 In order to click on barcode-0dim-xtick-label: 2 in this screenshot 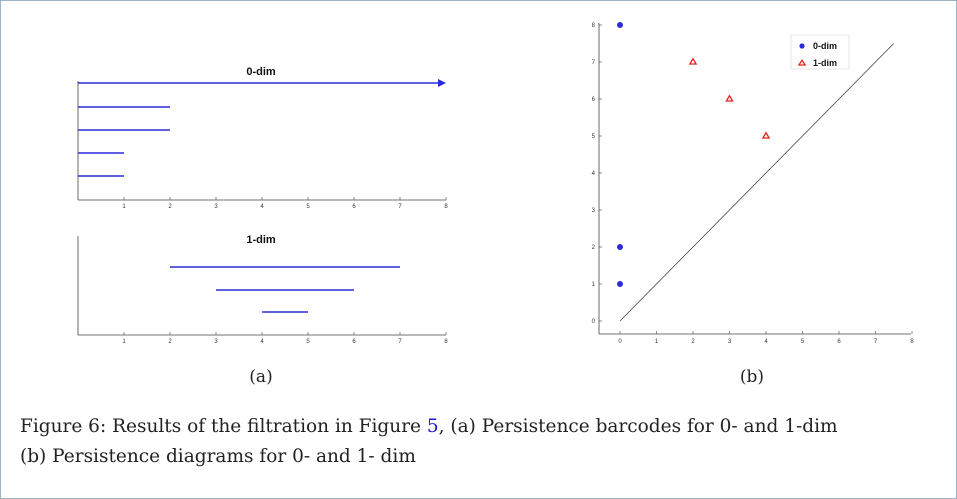, I will do `click(170, 207)`.